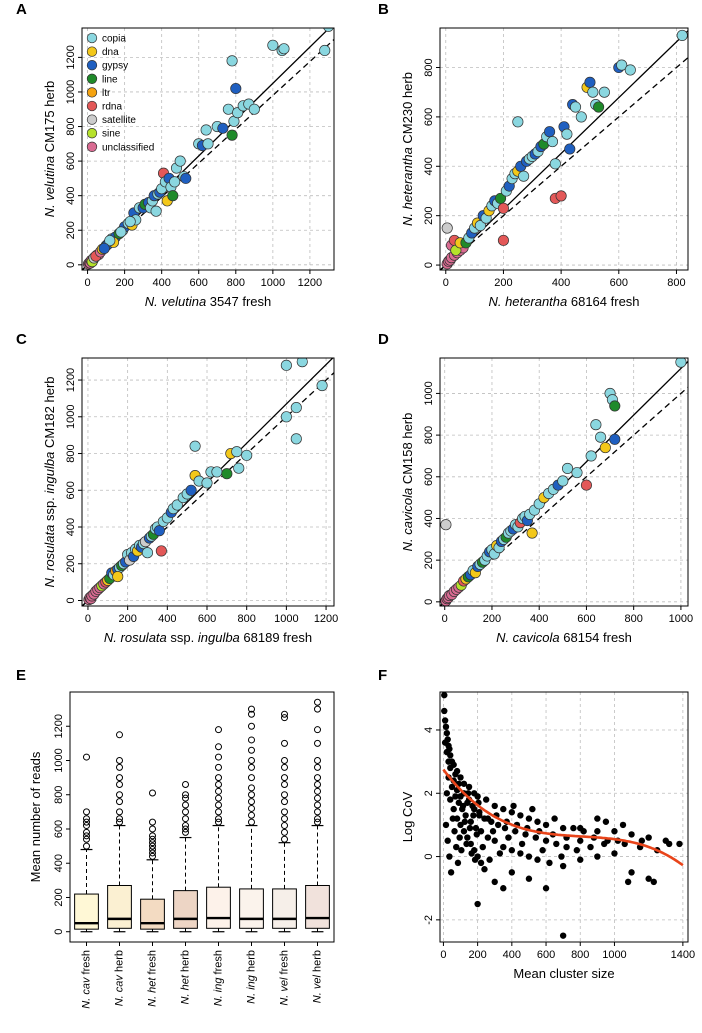 Image resolution: width=702 pixels, height=1033 pixels. What do you see at coordinates (21, 339) in the screenshot?
I see `panel-letter-c: C` at bounding box center [21, 339].